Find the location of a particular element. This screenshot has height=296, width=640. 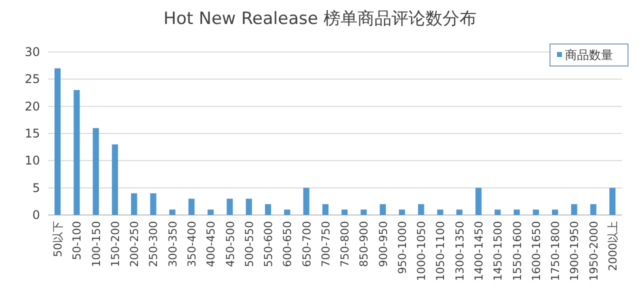

xtick: 850-900 is located at coordinates (364, 244).